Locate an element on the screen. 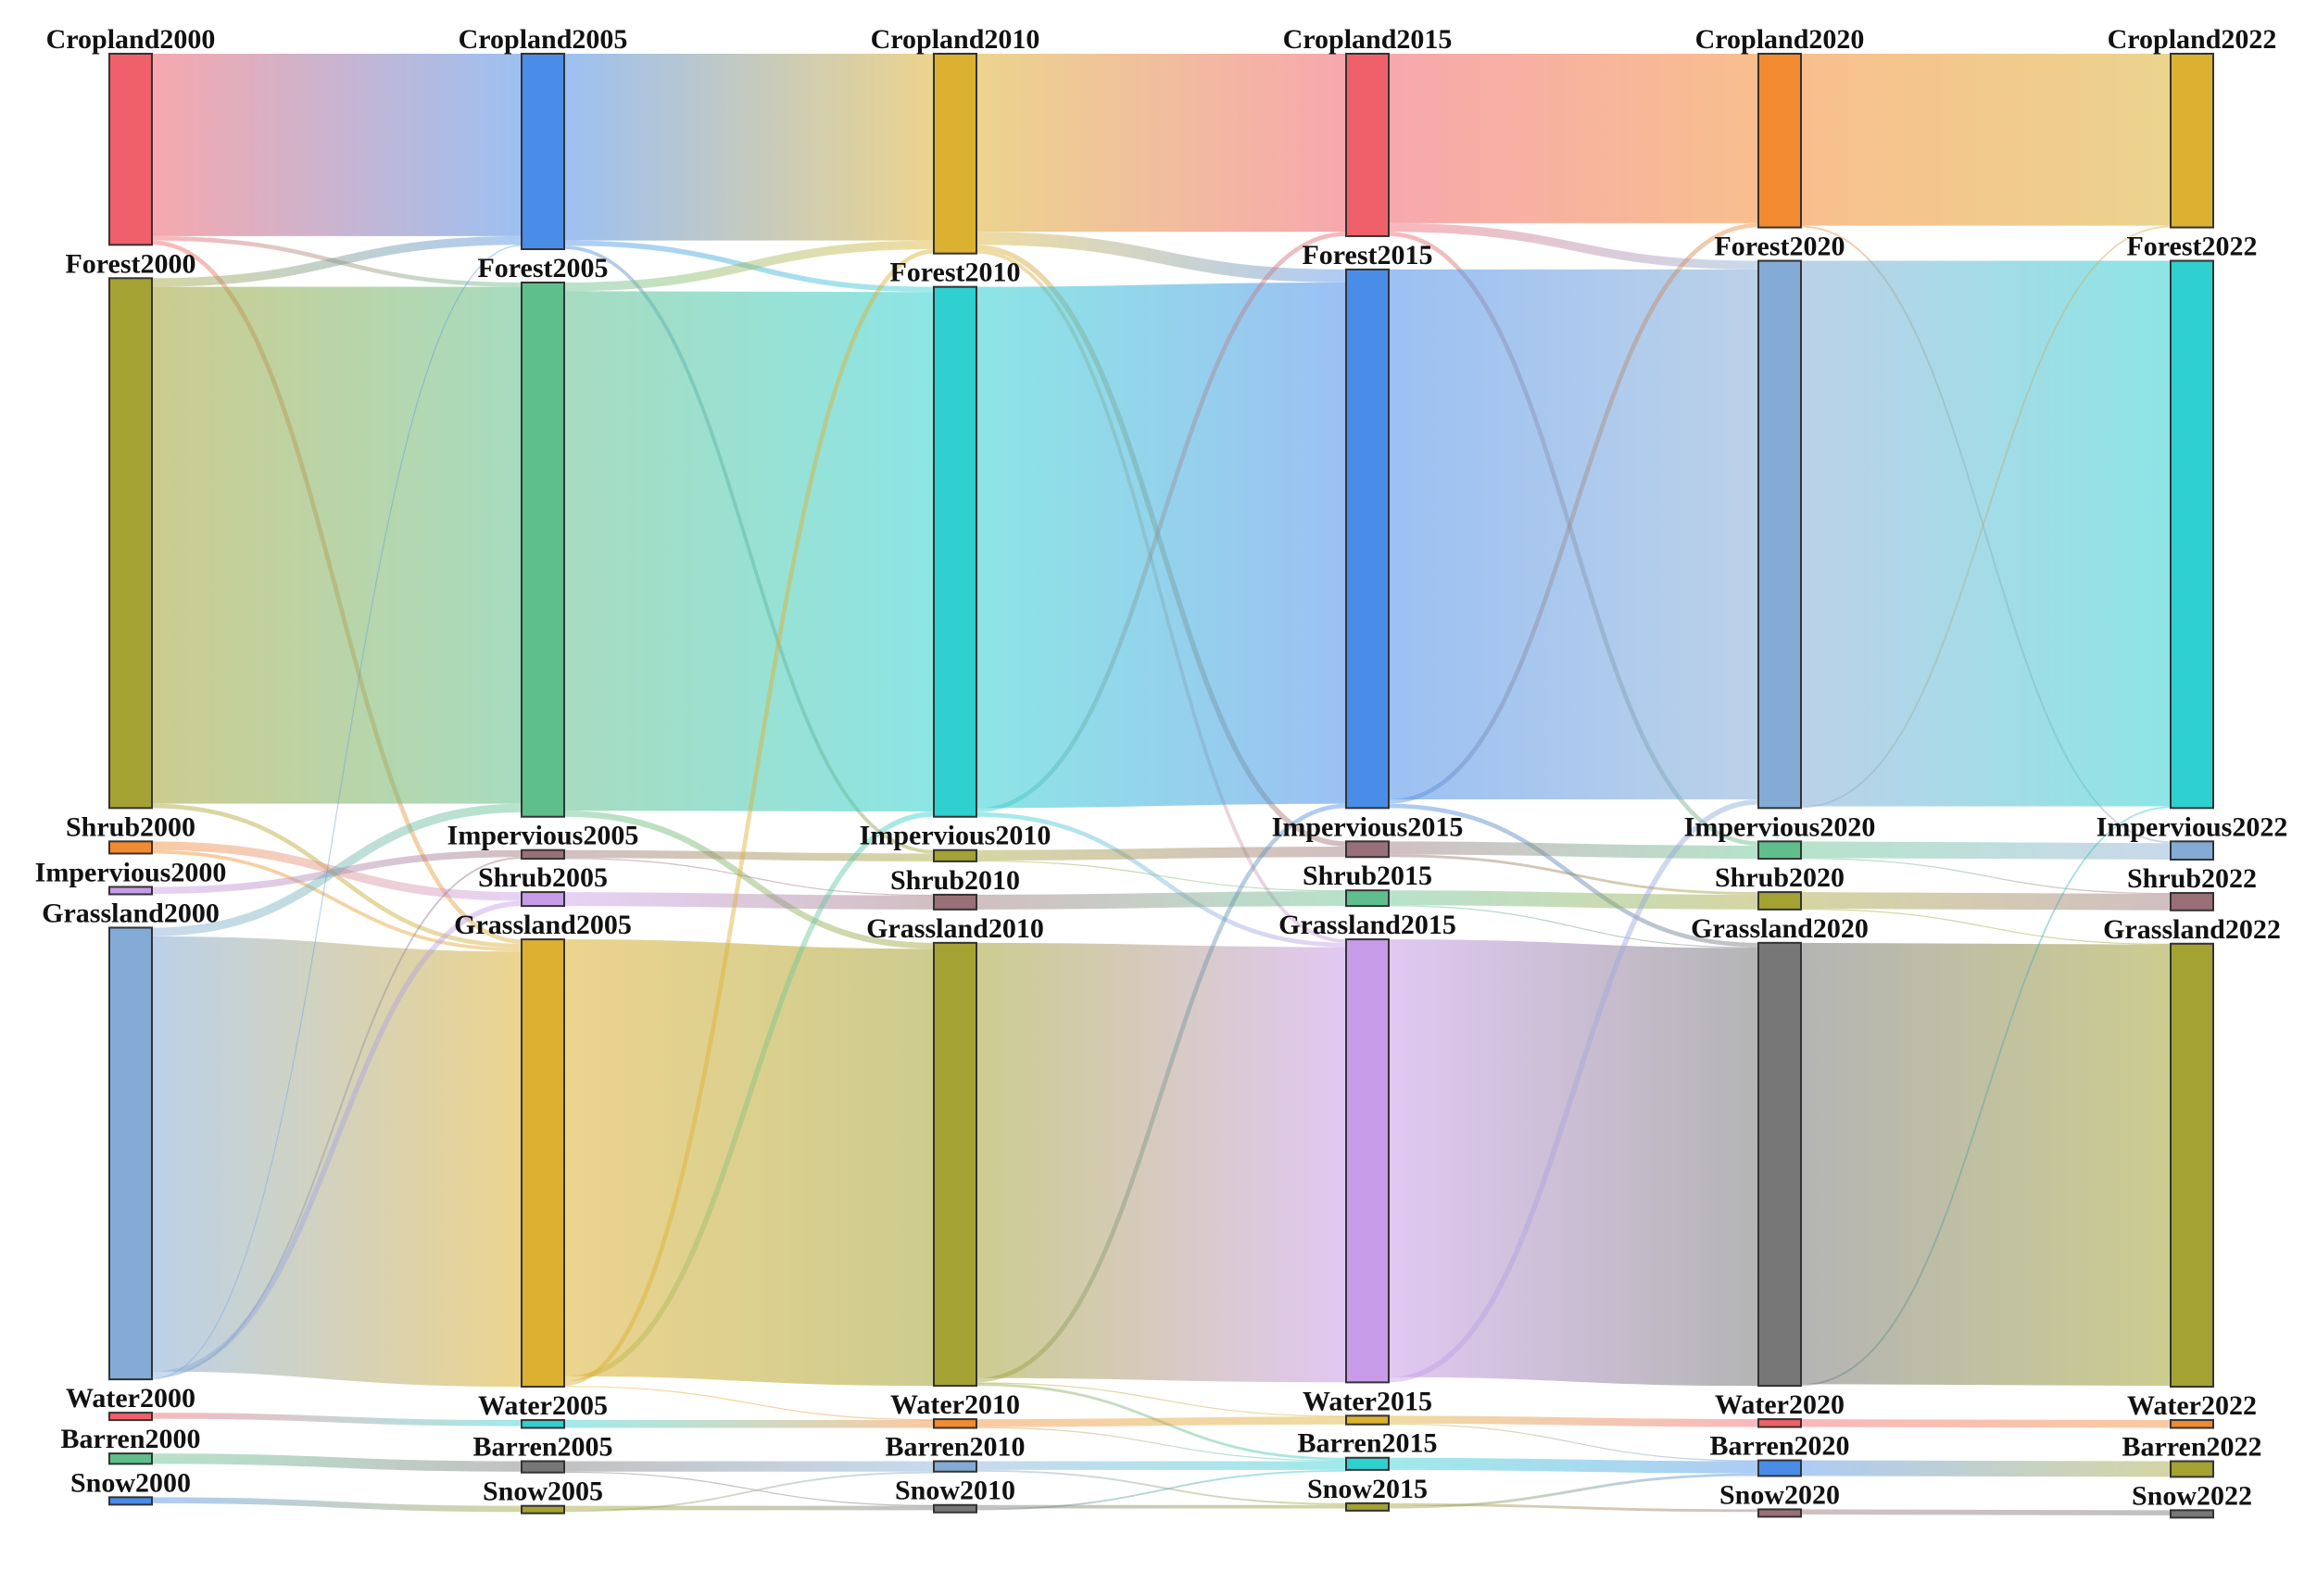  node-Forest2000 is located at coordinates (130, 543).